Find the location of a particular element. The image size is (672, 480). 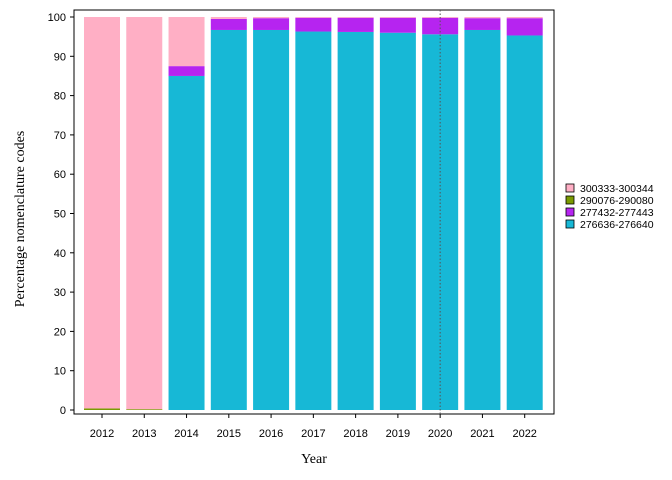

legend-item-277432-277443: 277432-277443 is located at coordinates (609, 213).